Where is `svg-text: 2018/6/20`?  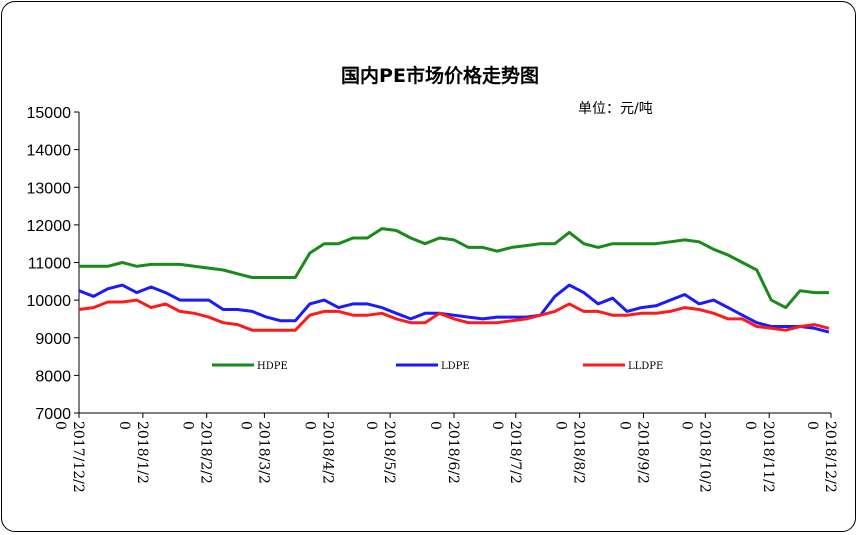
svg-text: 2018/6/20 is located at coordinates (444, 452).